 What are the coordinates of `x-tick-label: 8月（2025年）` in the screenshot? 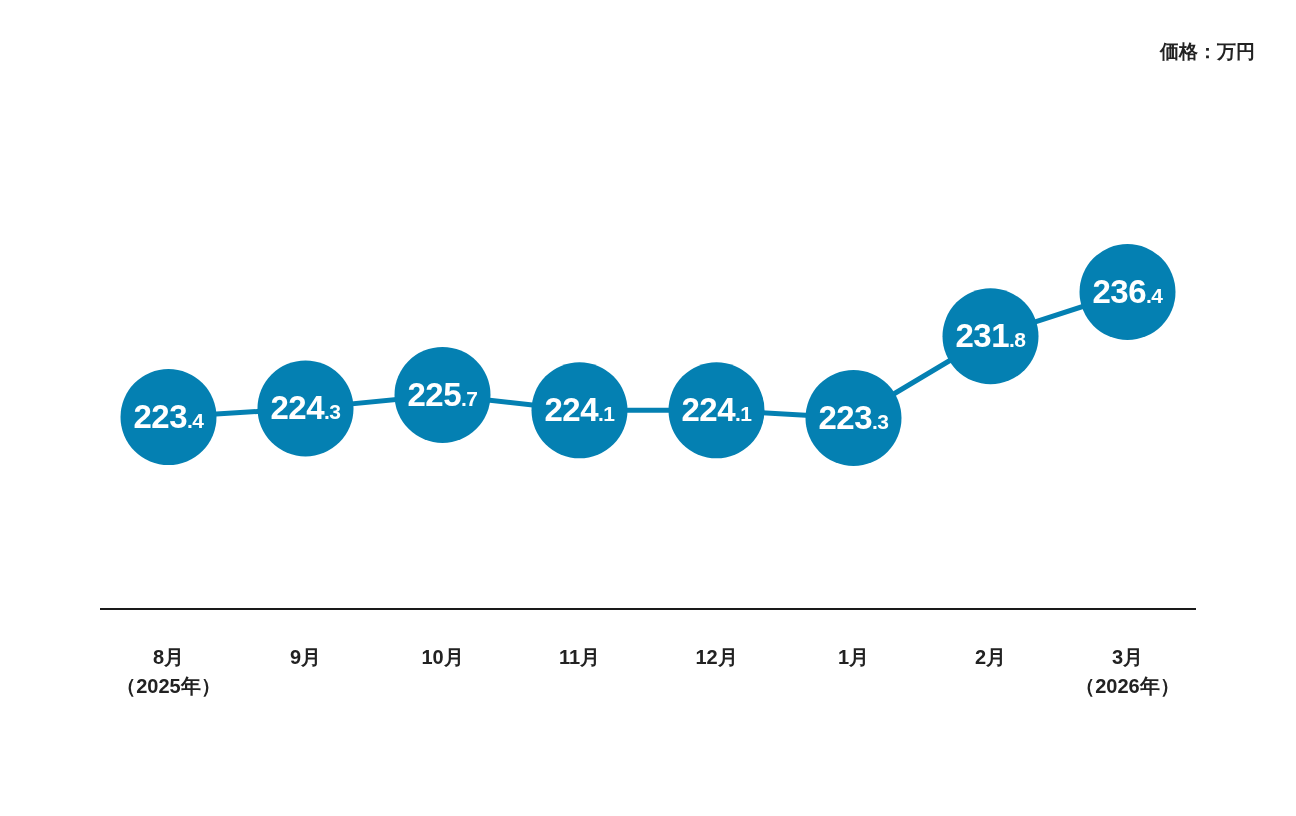 It's located at (168, 672).